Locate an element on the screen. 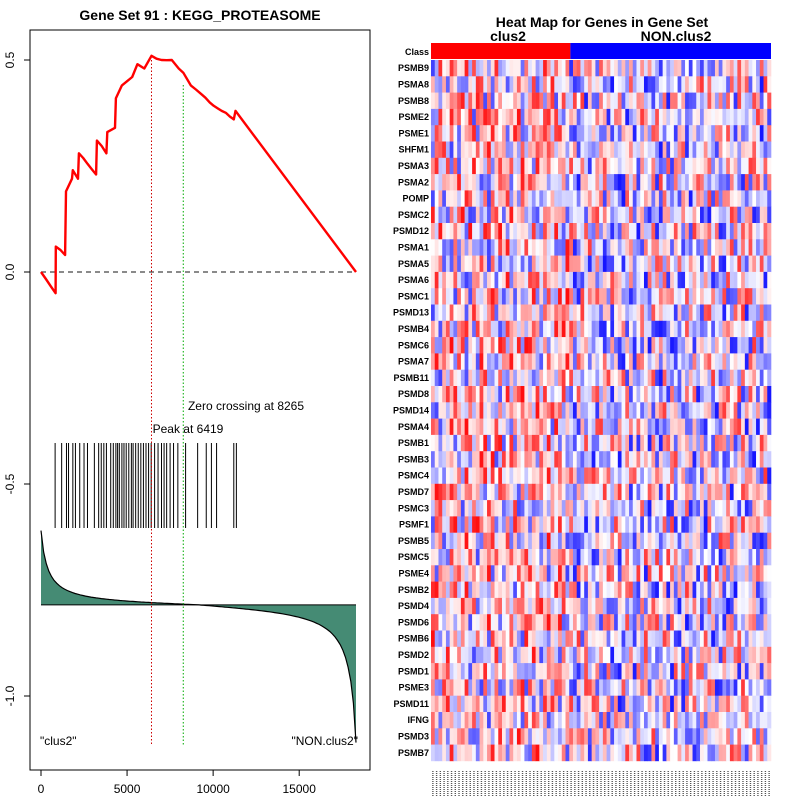  y-tick-label: 0.0 is located at coordinates (10, 271).